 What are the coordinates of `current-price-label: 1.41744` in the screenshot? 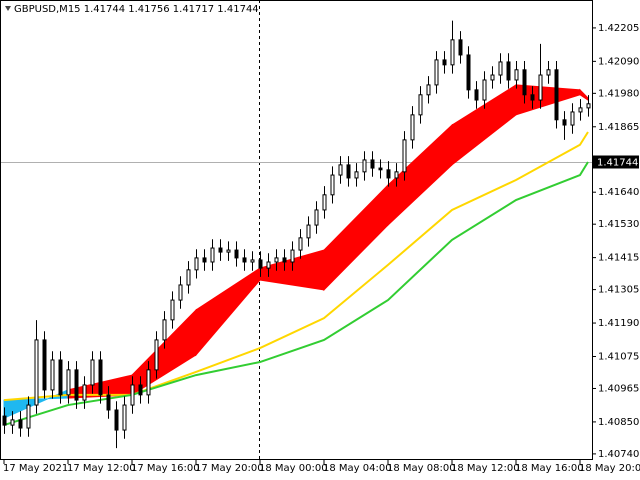 It's located at (617, 163).